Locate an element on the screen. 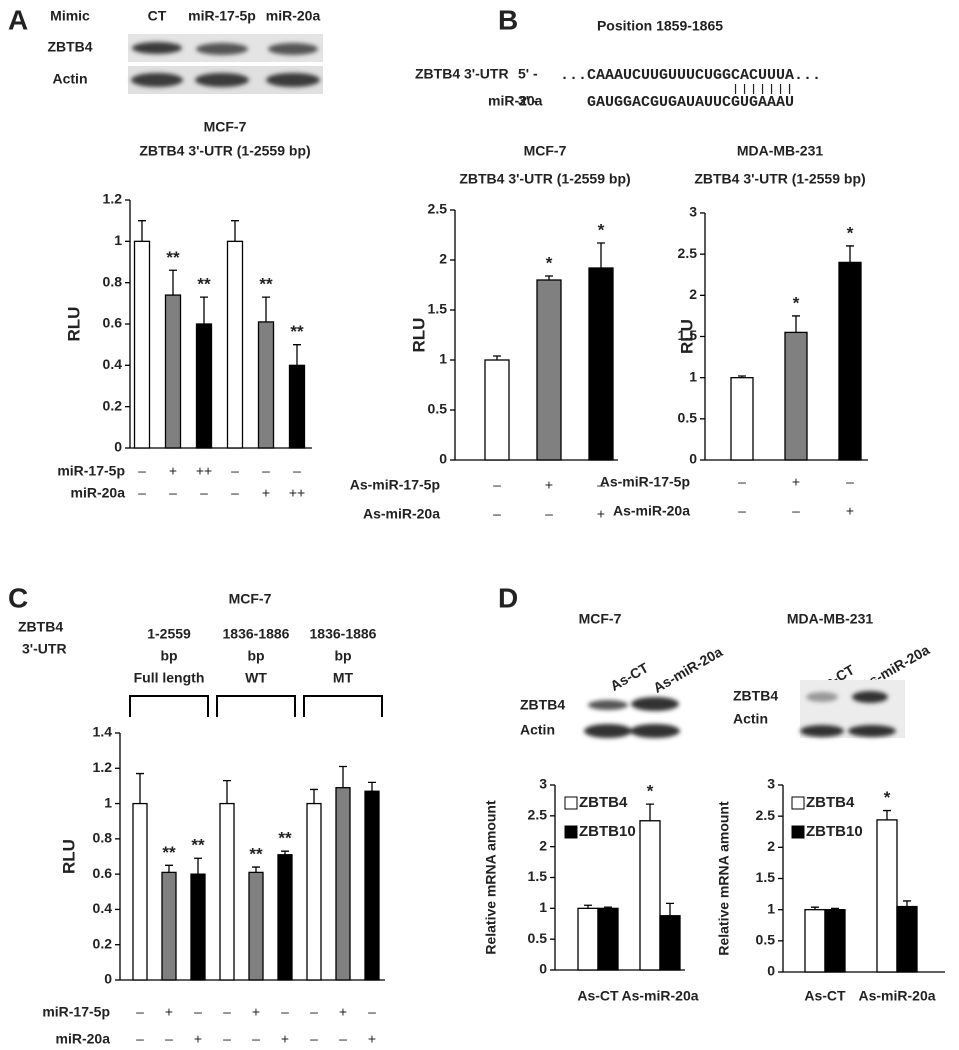 Image resolution: width=959 pixels, height=1050 pixels. y-tick-label: 1.4 is located at coordinates (103, 732).